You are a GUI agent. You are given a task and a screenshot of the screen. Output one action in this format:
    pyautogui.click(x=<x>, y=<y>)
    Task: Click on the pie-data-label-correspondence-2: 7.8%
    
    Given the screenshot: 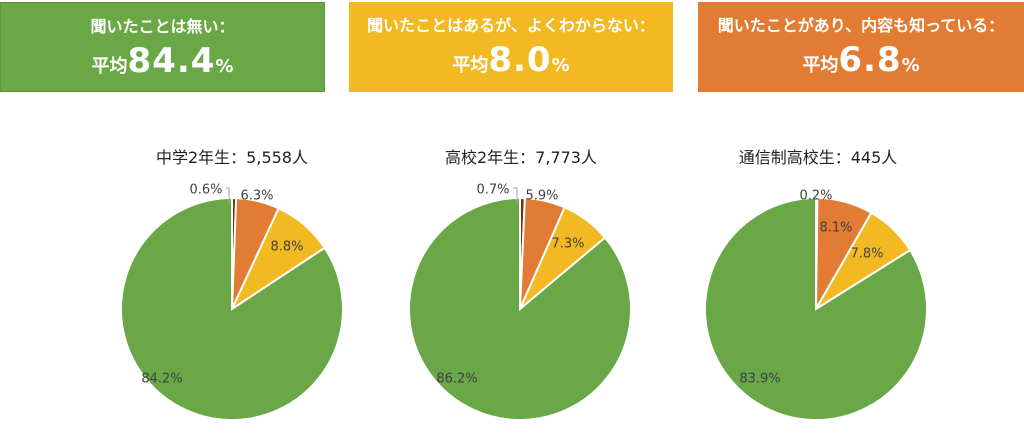 What is the action you would take?
    pyautogui.click(x=866, y=254)
    